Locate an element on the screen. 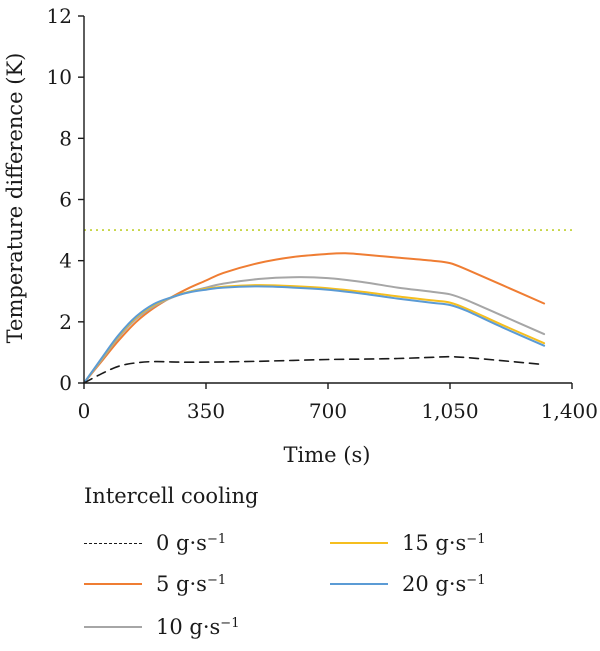 This screenshot has height=651, width=600. y-tick-label: 0 is located at coordinates (65, 383).